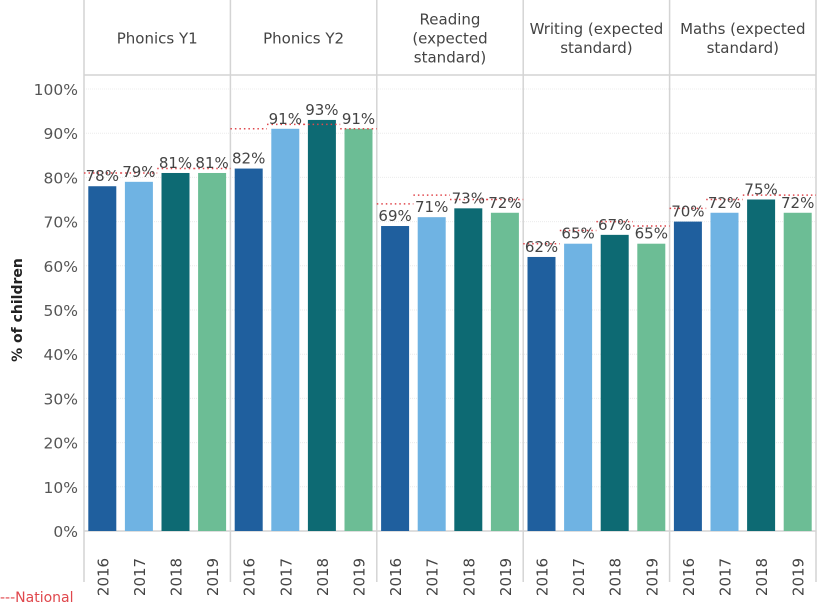  What do you see at coordinates (65, 532) in the screenshot?
I see `y-tick-label: 0%` at bounding box center [65, 532].